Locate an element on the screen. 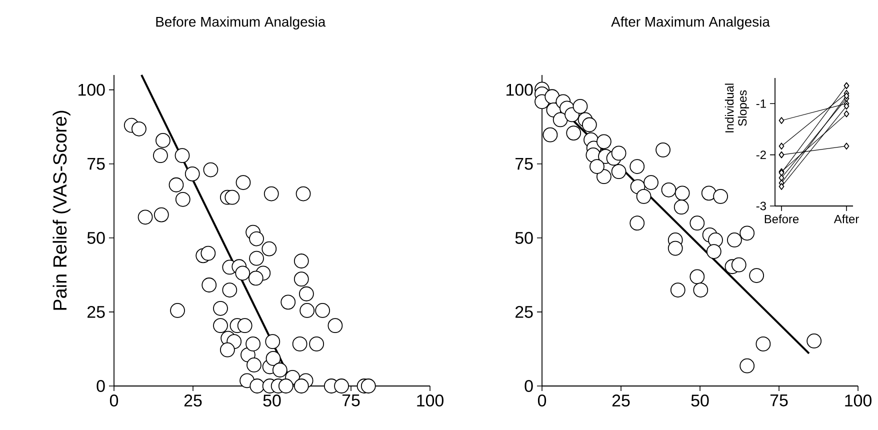 This screenshot has width=878, height=430. y-tick-label: -2 is located at coordinates (761, 154).